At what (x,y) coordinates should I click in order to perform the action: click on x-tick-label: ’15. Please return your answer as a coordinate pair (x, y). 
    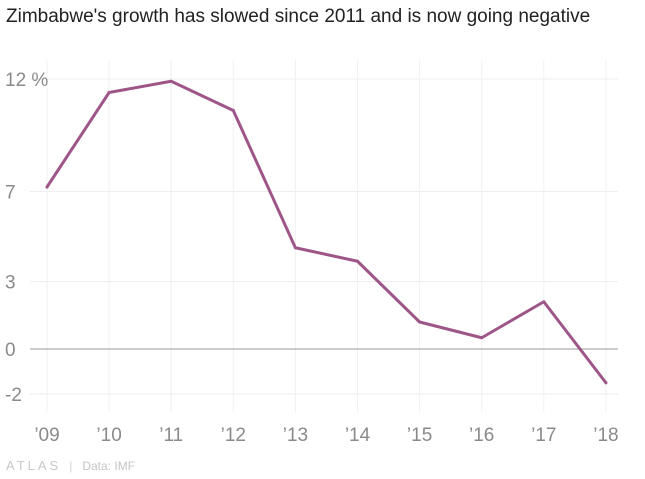
    Looking at the image, I should click on (419, 435).